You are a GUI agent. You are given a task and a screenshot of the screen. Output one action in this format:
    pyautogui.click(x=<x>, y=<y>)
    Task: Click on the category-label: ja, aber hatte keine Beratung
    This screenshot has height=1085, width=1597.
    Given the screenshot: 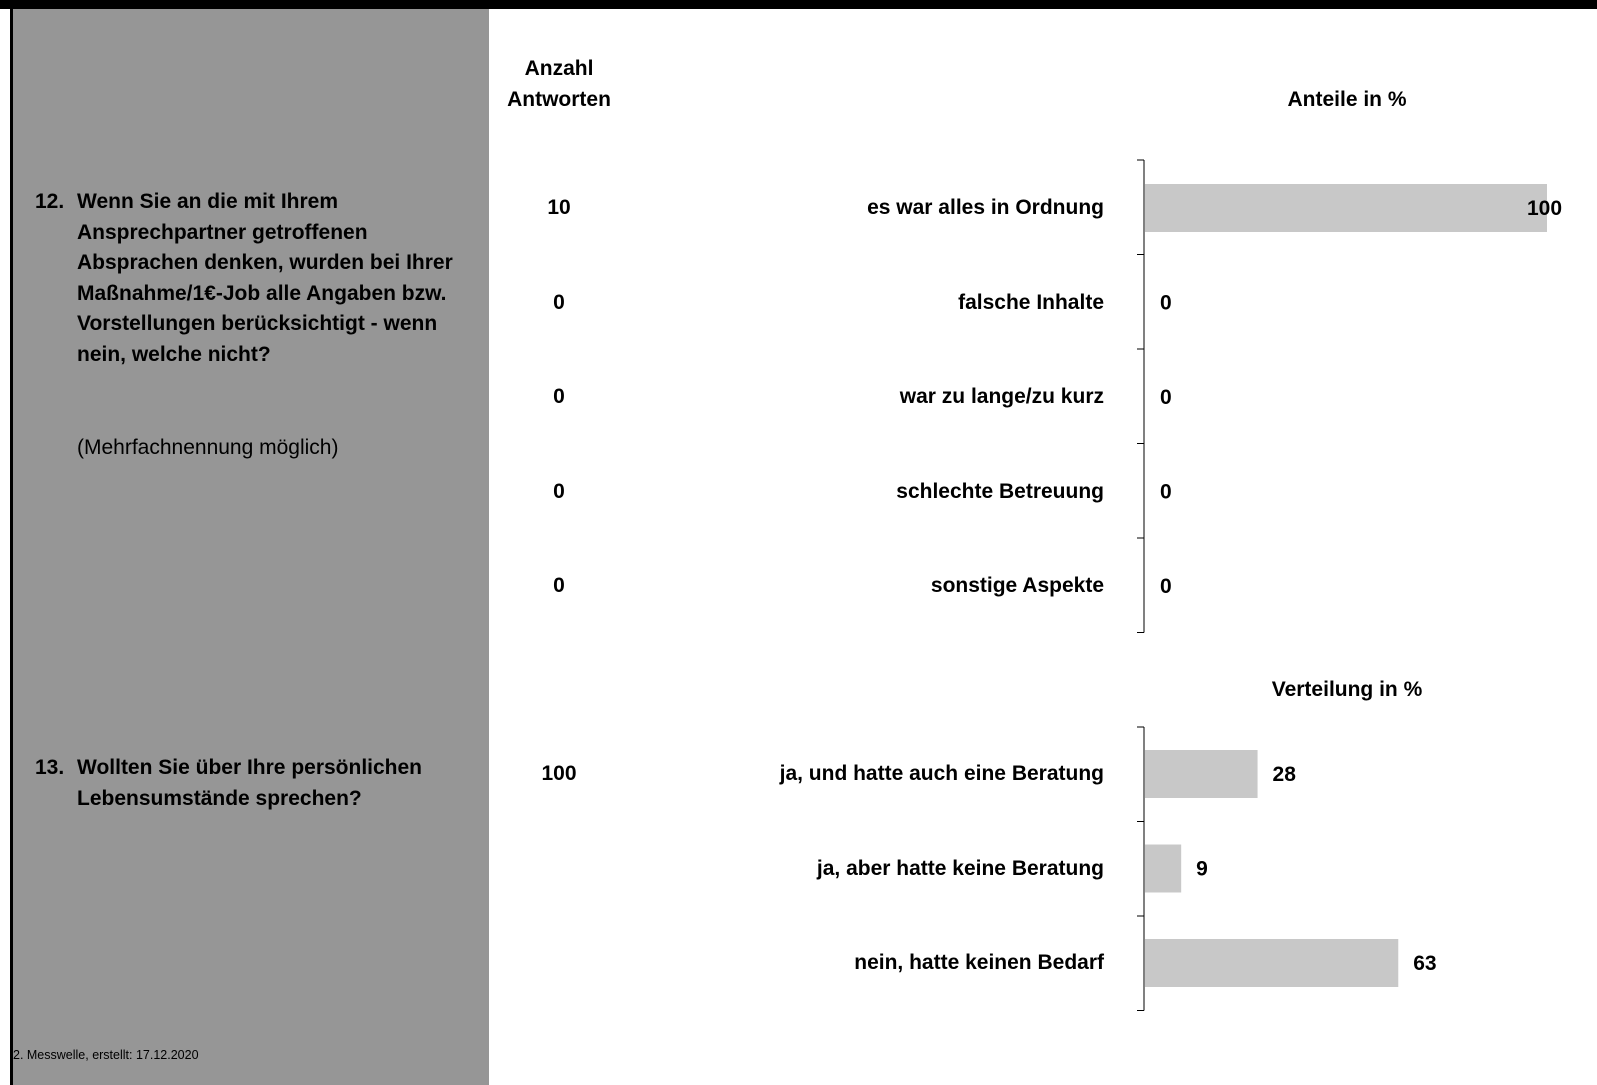 What is the action you would take?
    pyautogui.click(x=960, y=868)
    